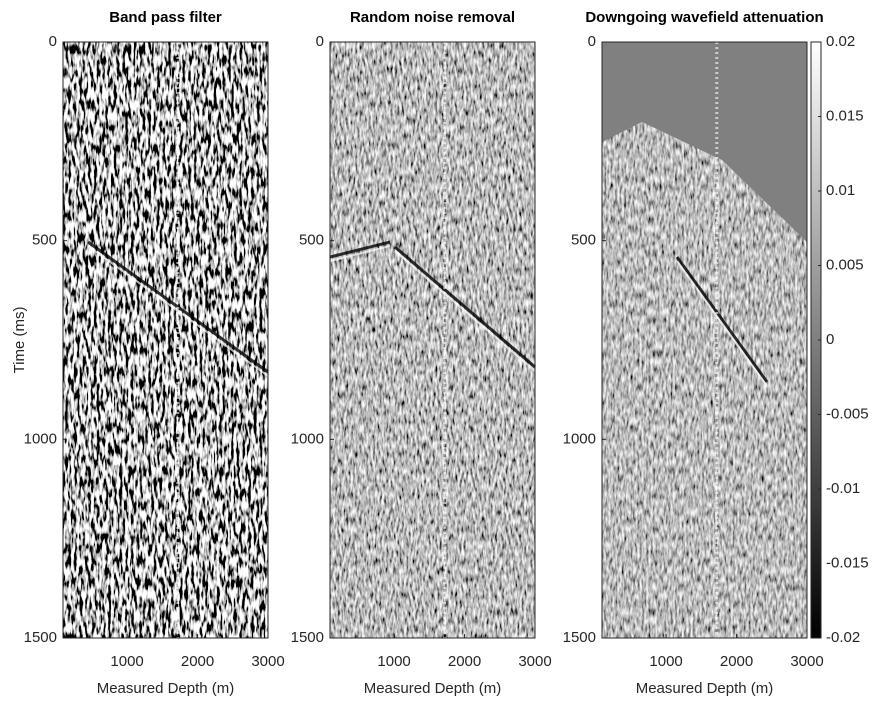  I want to click on colorbar-tick-label: -0.015, so click(847, 562).